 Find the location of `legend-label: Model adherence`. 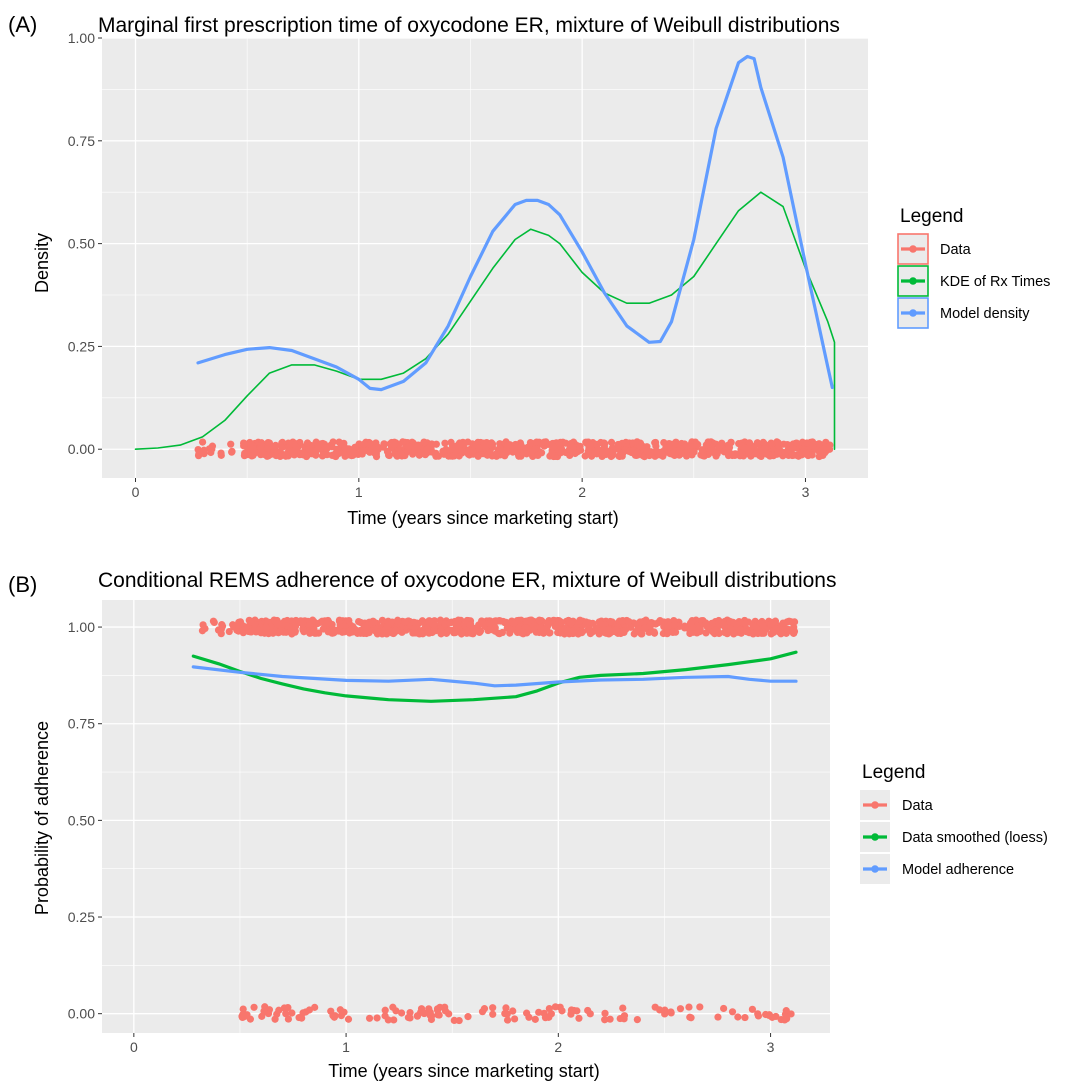

legend-label: Model adherence is located at coordinates (958, 870).